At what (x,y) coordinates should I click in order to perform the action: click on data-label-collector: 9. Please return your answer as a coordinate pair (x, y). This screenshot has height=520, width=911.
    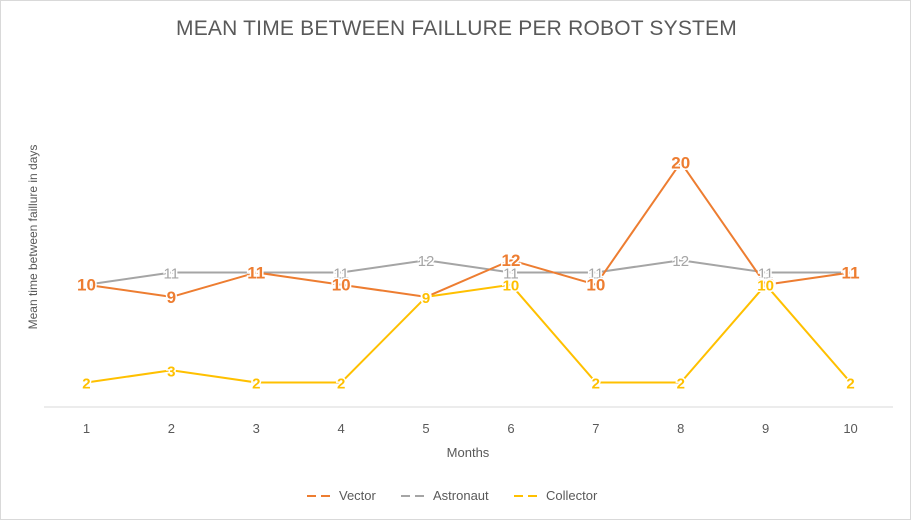
    Looking at the image, I should click on (426, 298).